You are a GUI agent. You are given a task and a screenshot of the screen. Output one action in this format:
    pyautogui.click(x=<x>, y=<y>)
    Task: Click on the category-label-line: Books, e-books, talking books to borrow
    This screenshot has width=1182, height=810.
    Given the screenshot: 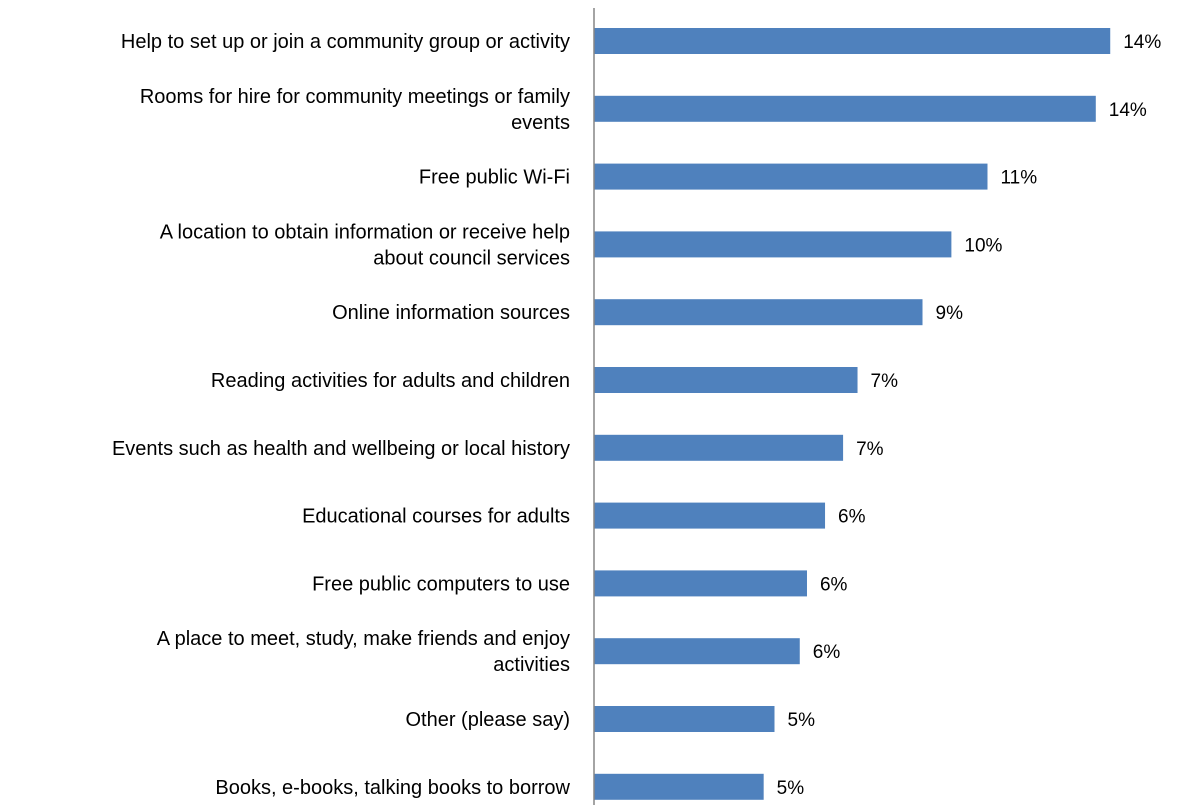 What is the action you would take?
    pyautogui.click(x=392, y=788)
    